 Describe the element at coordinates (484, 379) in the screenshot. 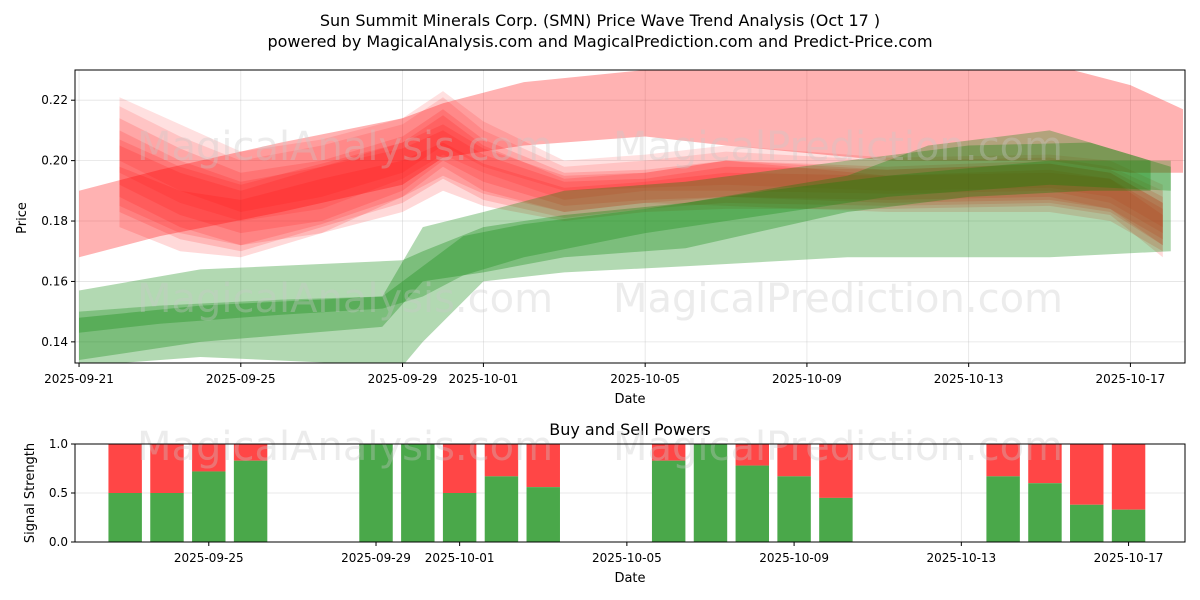

I see `price-x-tick-label: 2025-10-01` at that location.